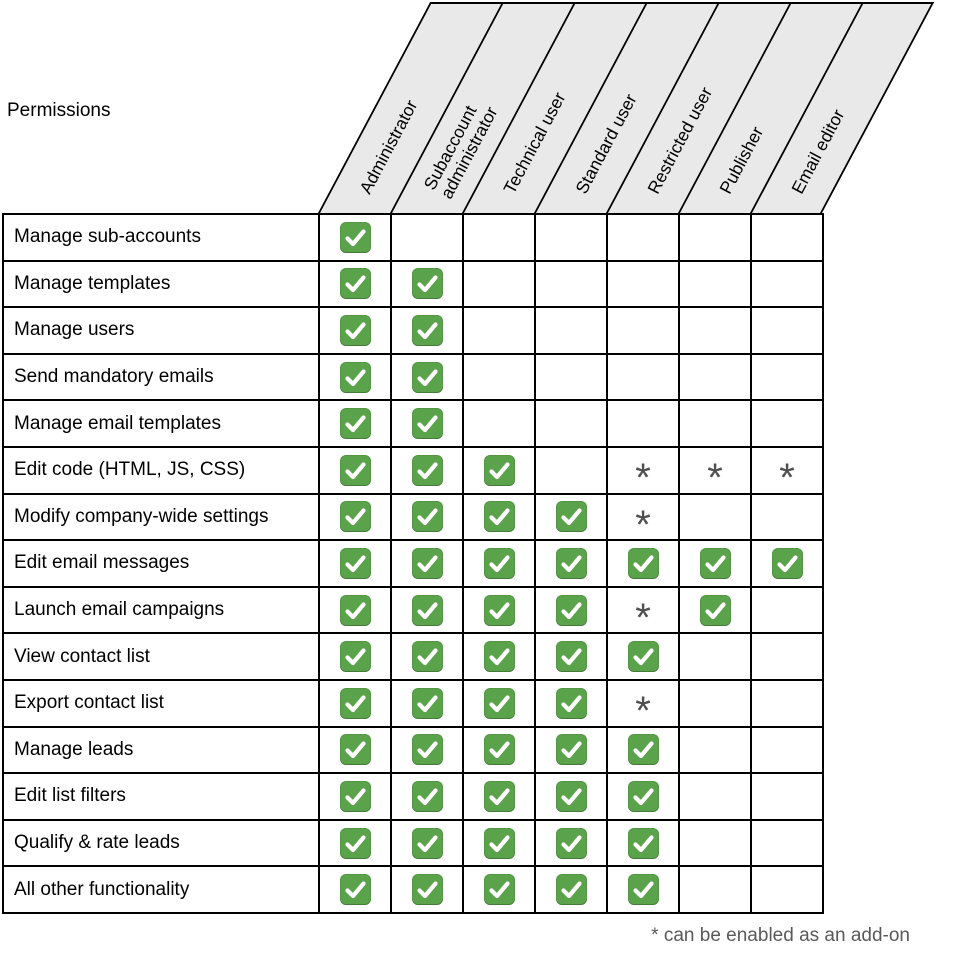 The width and height of the screenshot is (960, 956). What do you see at coordinates (500, 518) in the screenshot?
I see `permission-cell-modify-company-wide-settings-technical-user` at bounding box center [500, 518].